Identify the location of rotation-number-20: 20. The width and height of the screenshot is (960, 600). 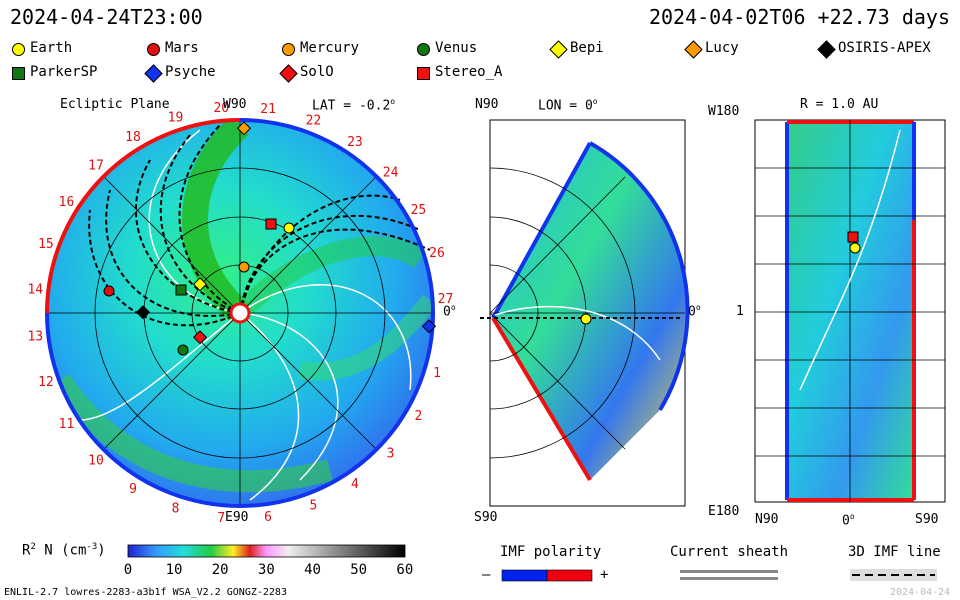
(221, 108).